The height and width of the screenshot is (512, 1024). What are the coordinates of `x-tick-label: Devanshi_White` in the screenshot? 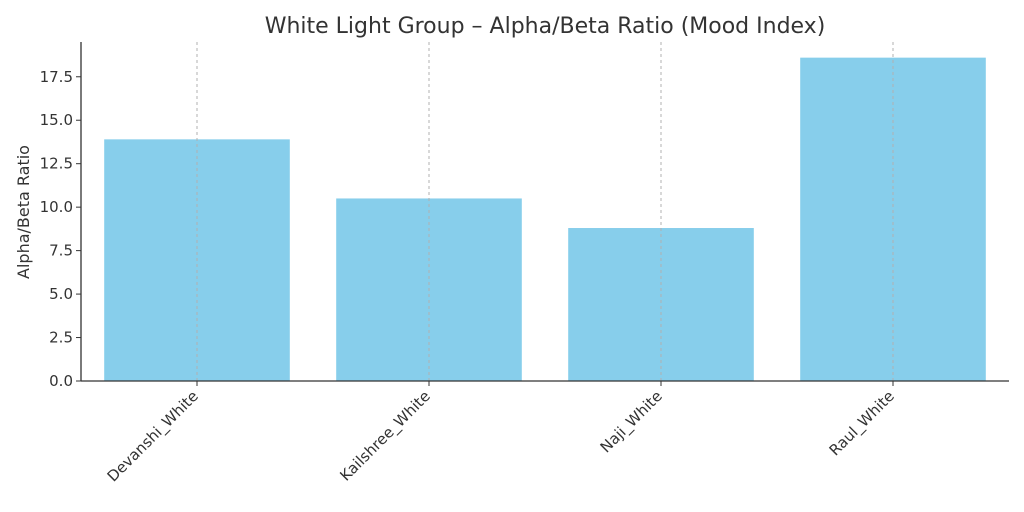 It's located at (153, 436).